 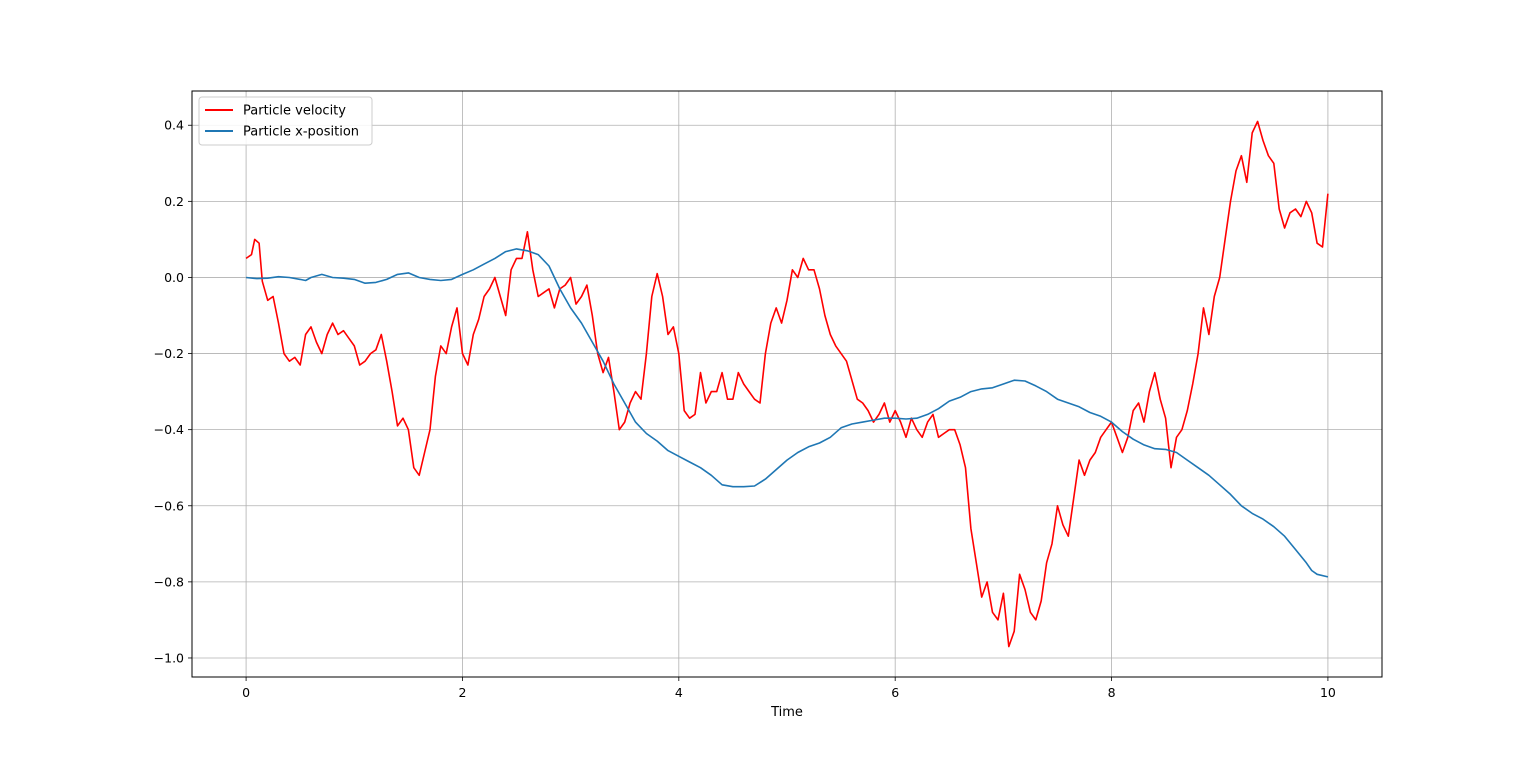 I want to click on y-tick-label: 0.4, so click(x=174, y=125).